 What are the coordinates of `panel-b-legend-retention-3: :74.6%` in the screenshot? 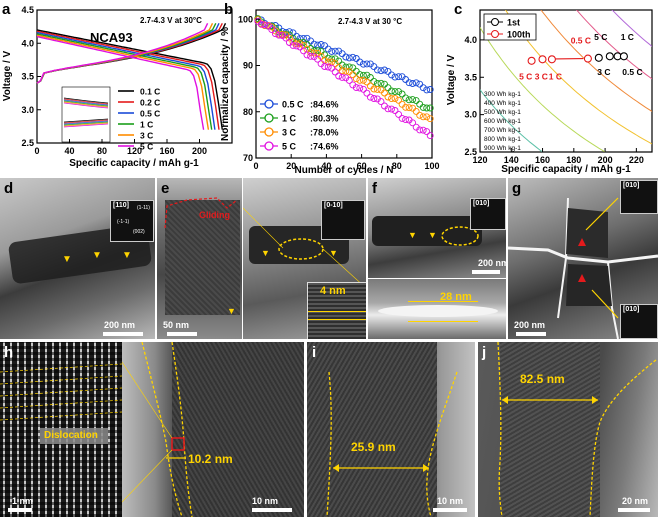 It's located at (324, 147).